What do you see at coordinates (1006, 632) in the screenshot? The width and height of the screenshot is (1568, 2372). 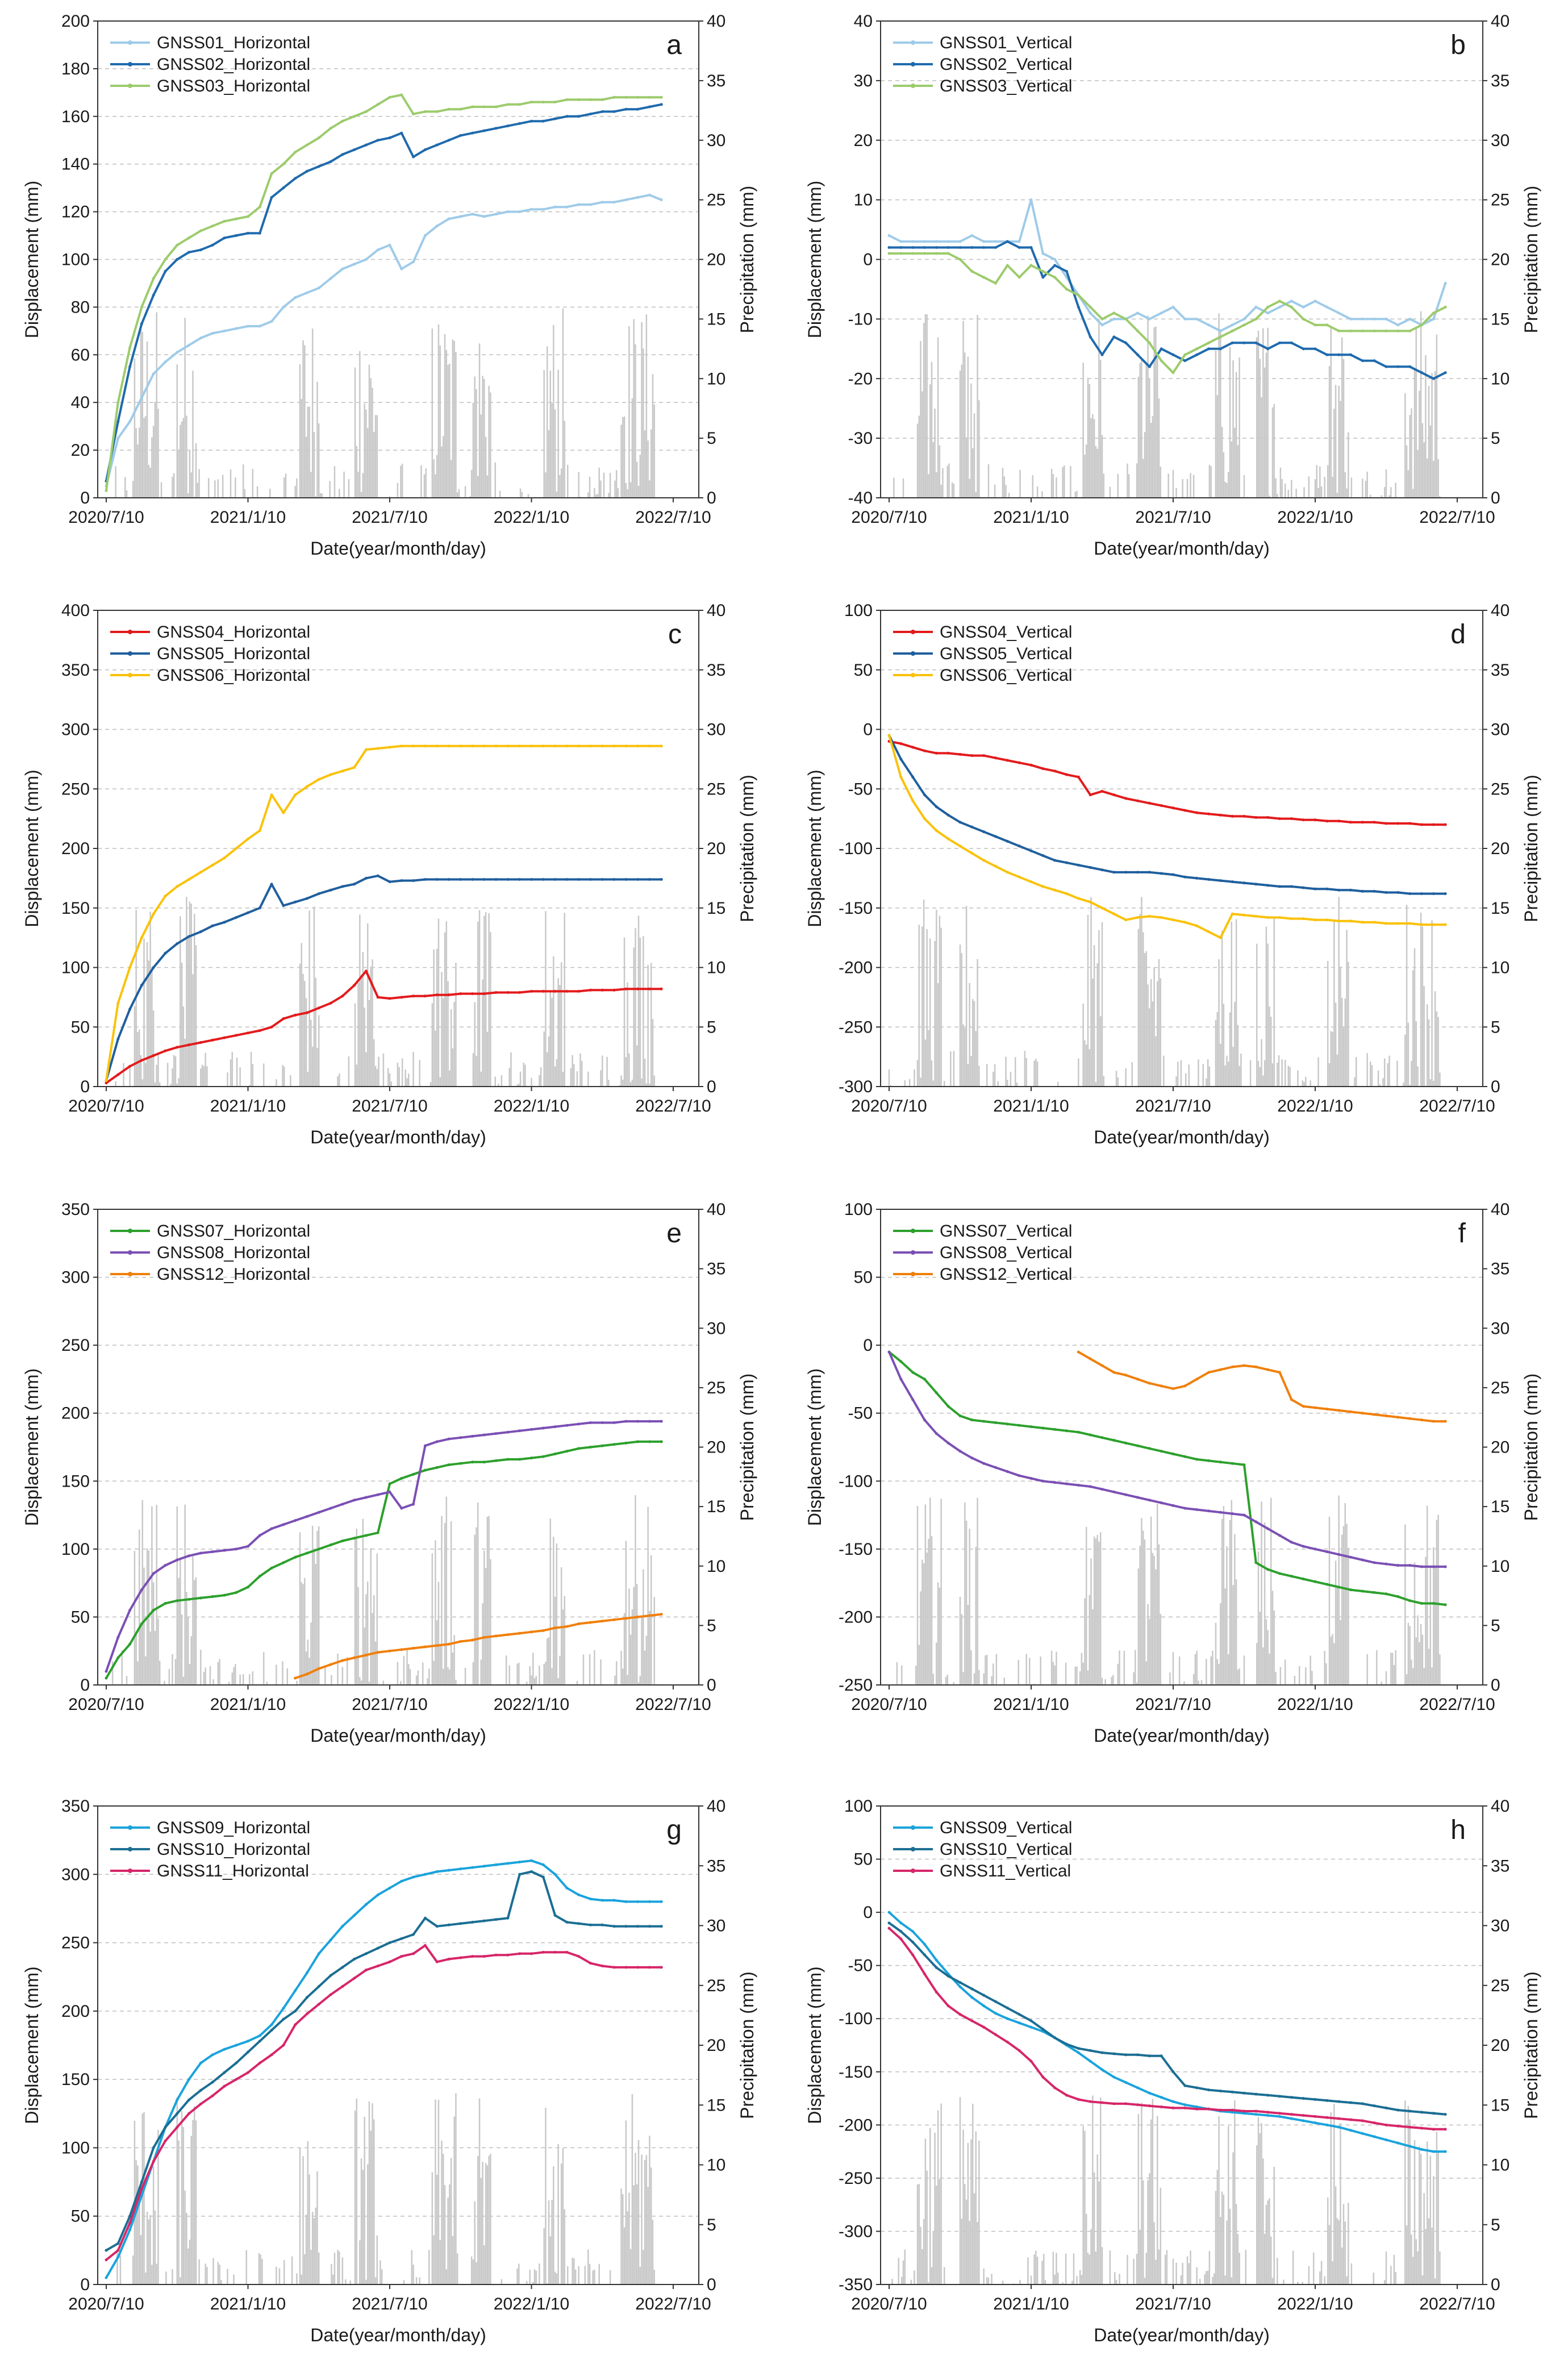 I see `legend-label: GNSS04_Vertical` at bounding box center [1006, 632].